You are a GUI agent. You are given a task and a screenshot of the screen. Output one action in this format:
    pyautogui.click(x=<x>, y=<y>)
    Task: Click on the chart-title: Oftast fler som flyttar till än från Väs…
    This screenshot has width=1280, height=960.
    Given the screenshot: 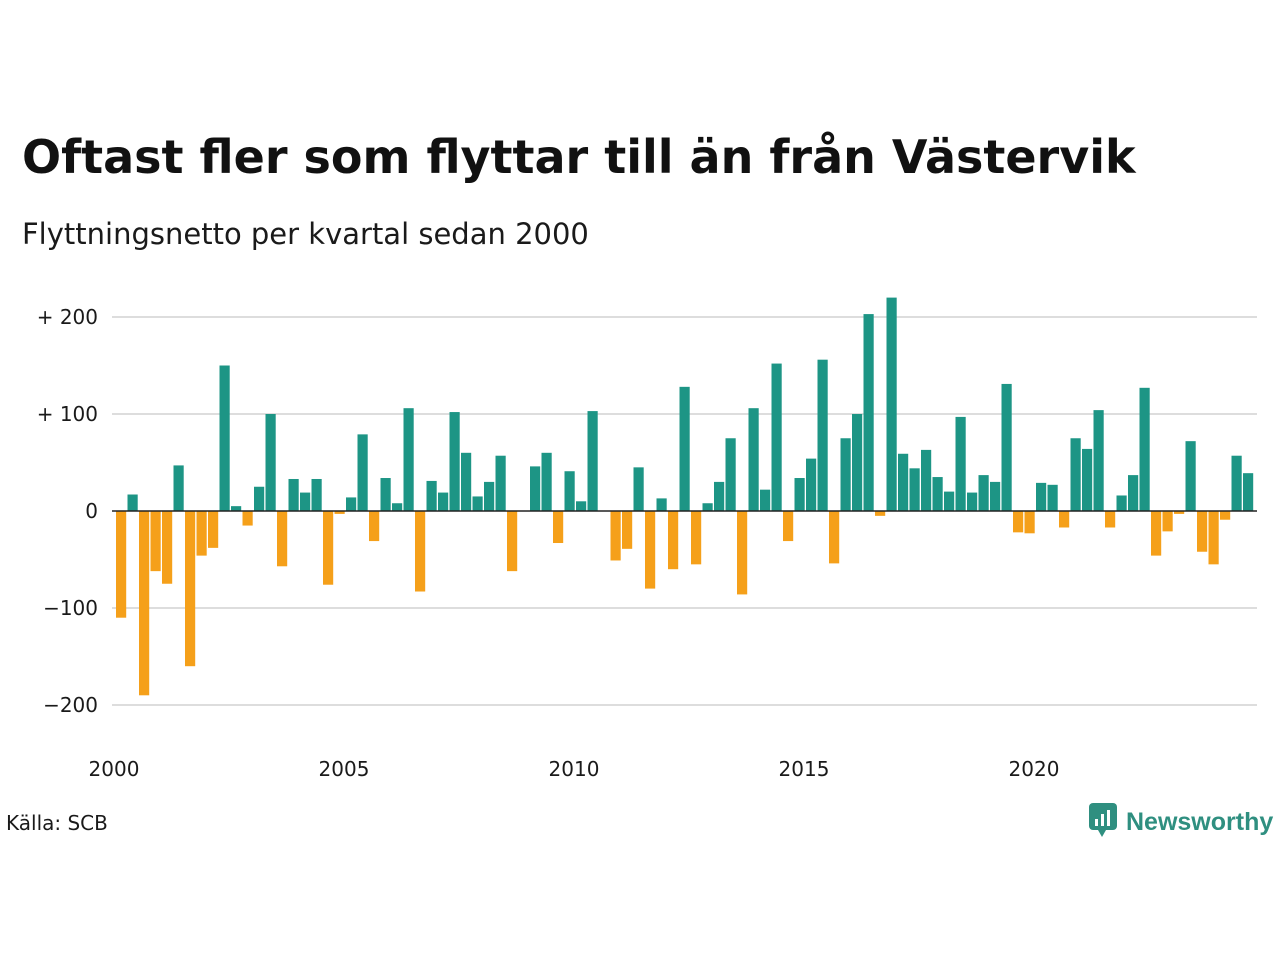 What is the action you would take?
    pyautogui.click(x=579, y=157)
    